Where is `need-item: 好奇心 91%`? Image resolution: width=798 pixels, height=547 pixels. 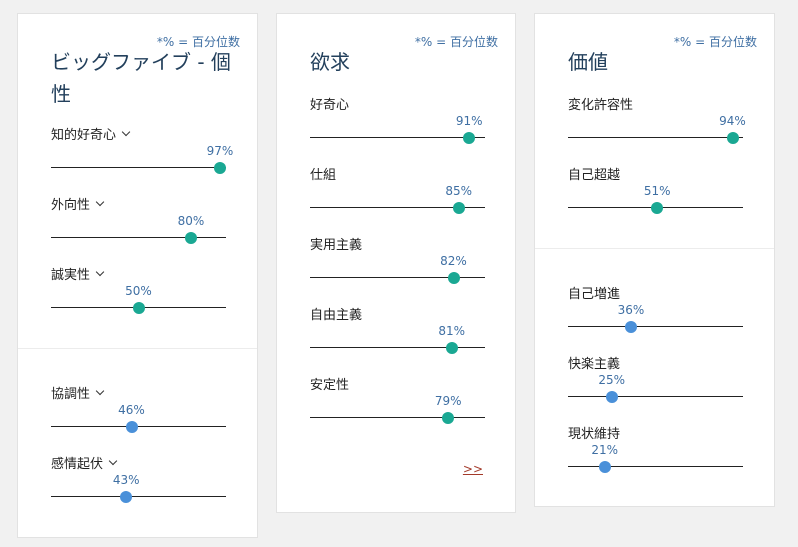
need-item: 好奇心 91% is located at coordinates (397, 124).